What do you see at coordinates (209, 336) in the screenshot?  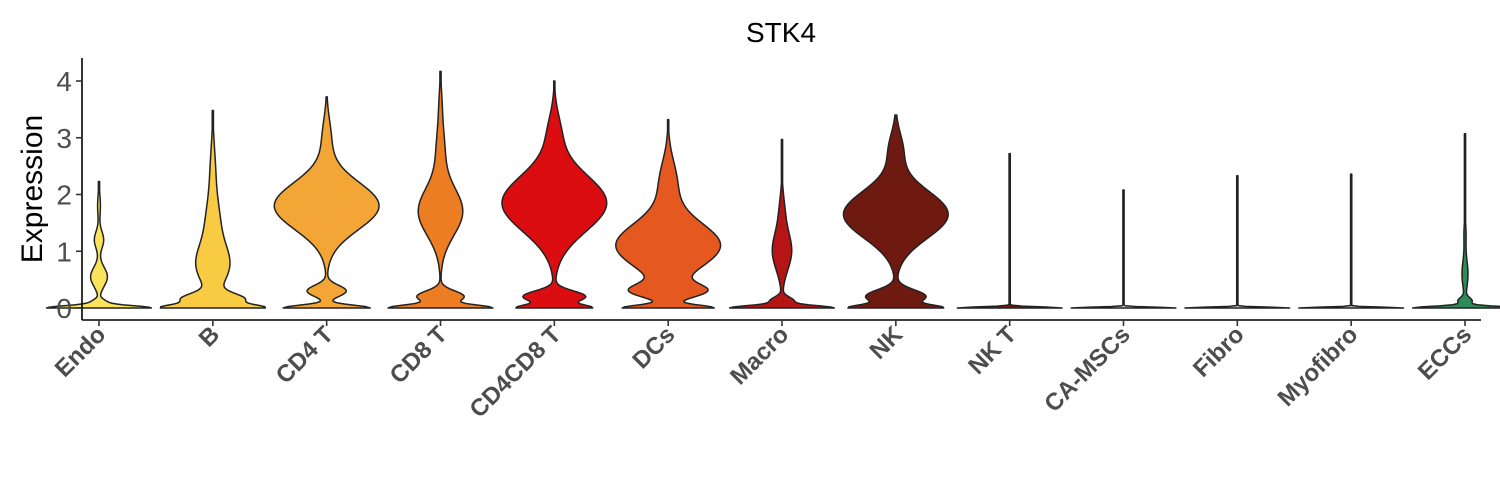 I see `x-tick-label: B` at bounding box center [209, 336].